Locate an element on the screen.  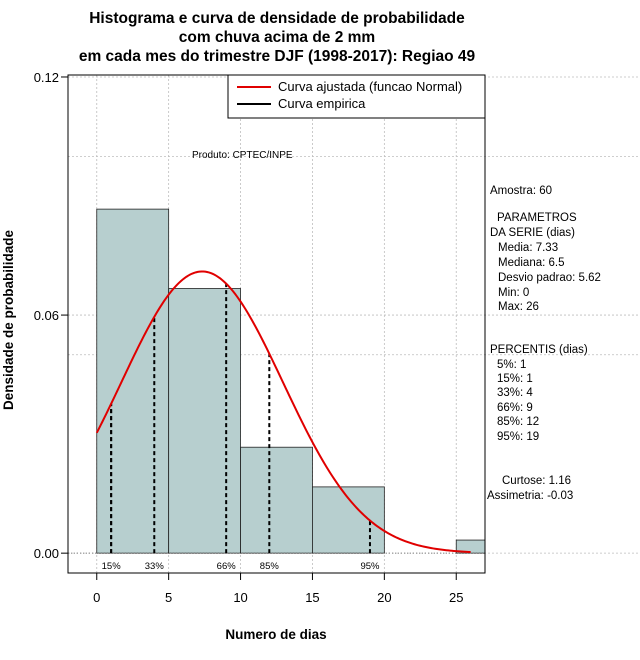
stats-panel-line: 15%: 1 is located at coordinates (515, 379).